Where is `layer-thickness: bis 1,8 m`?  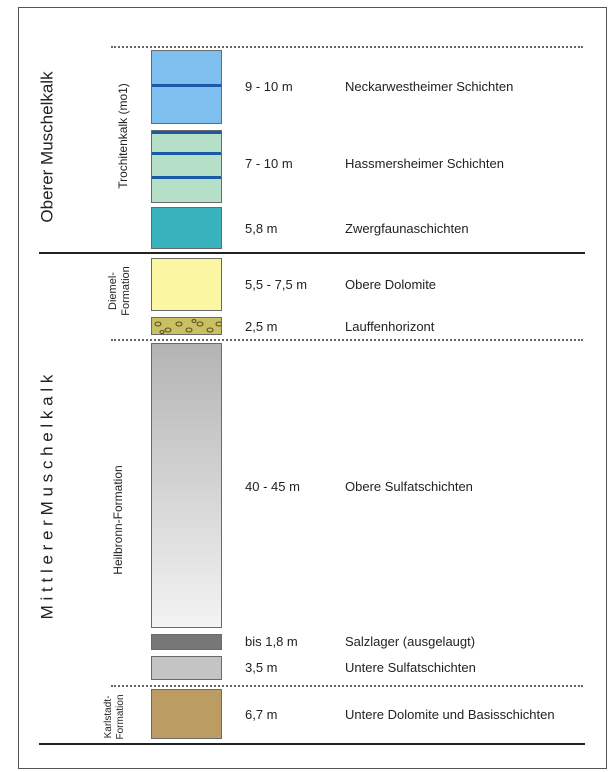
layer-thickness: bis 1,8 m is located at coordinates (271, 641).